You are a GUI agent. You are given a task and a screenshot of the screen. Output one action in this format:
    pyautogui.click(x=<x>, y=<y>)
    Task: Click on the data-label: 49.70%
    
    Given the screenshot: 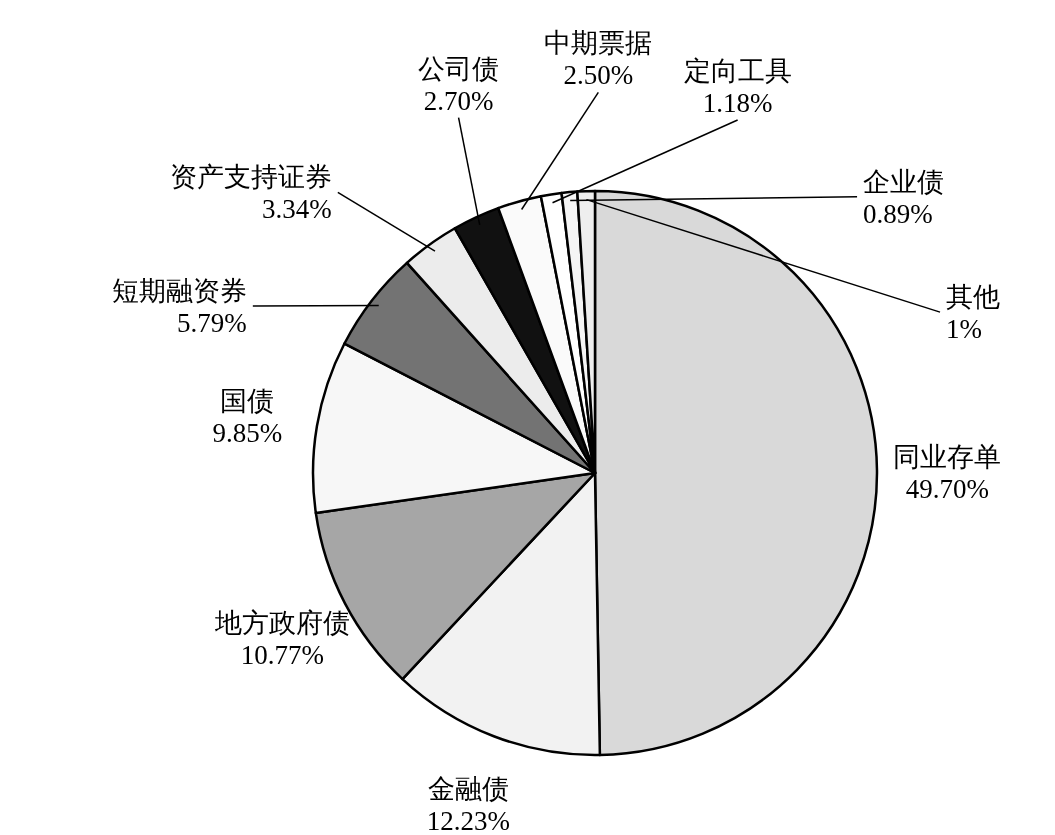 What is the action you would take?
    pyautogui.click(x=947, y=488)
    